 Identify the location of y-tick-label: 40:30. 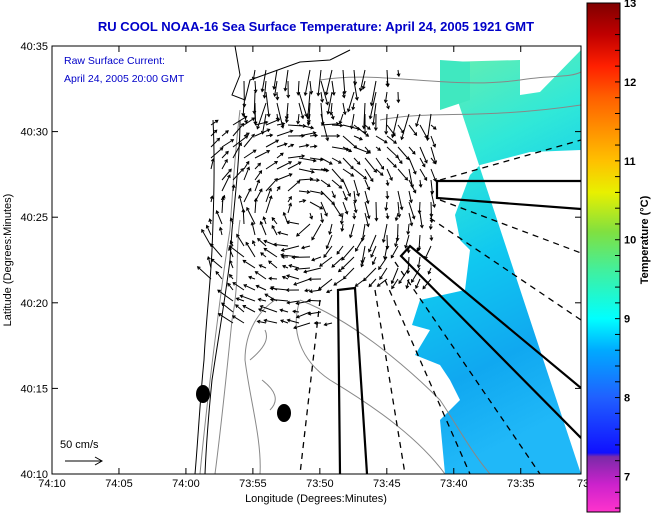
(34, 133).